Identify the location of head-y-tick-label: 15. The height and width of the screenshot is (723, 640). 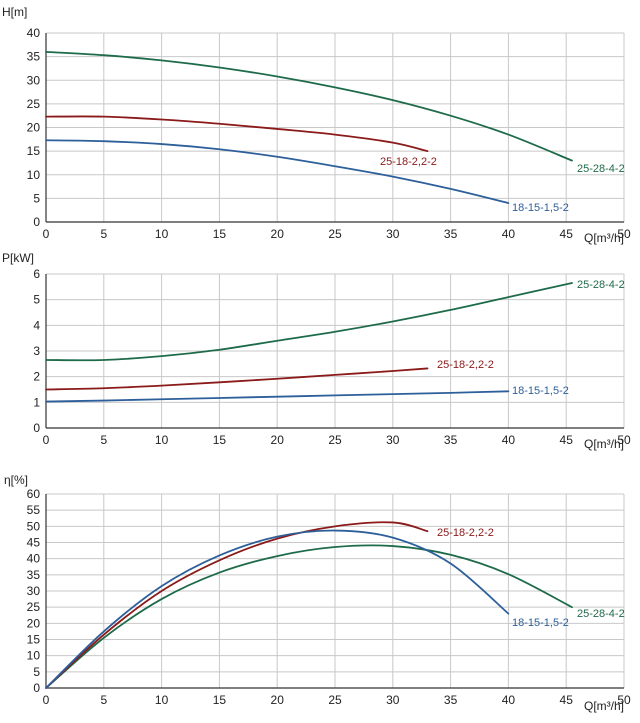
(34, 151).